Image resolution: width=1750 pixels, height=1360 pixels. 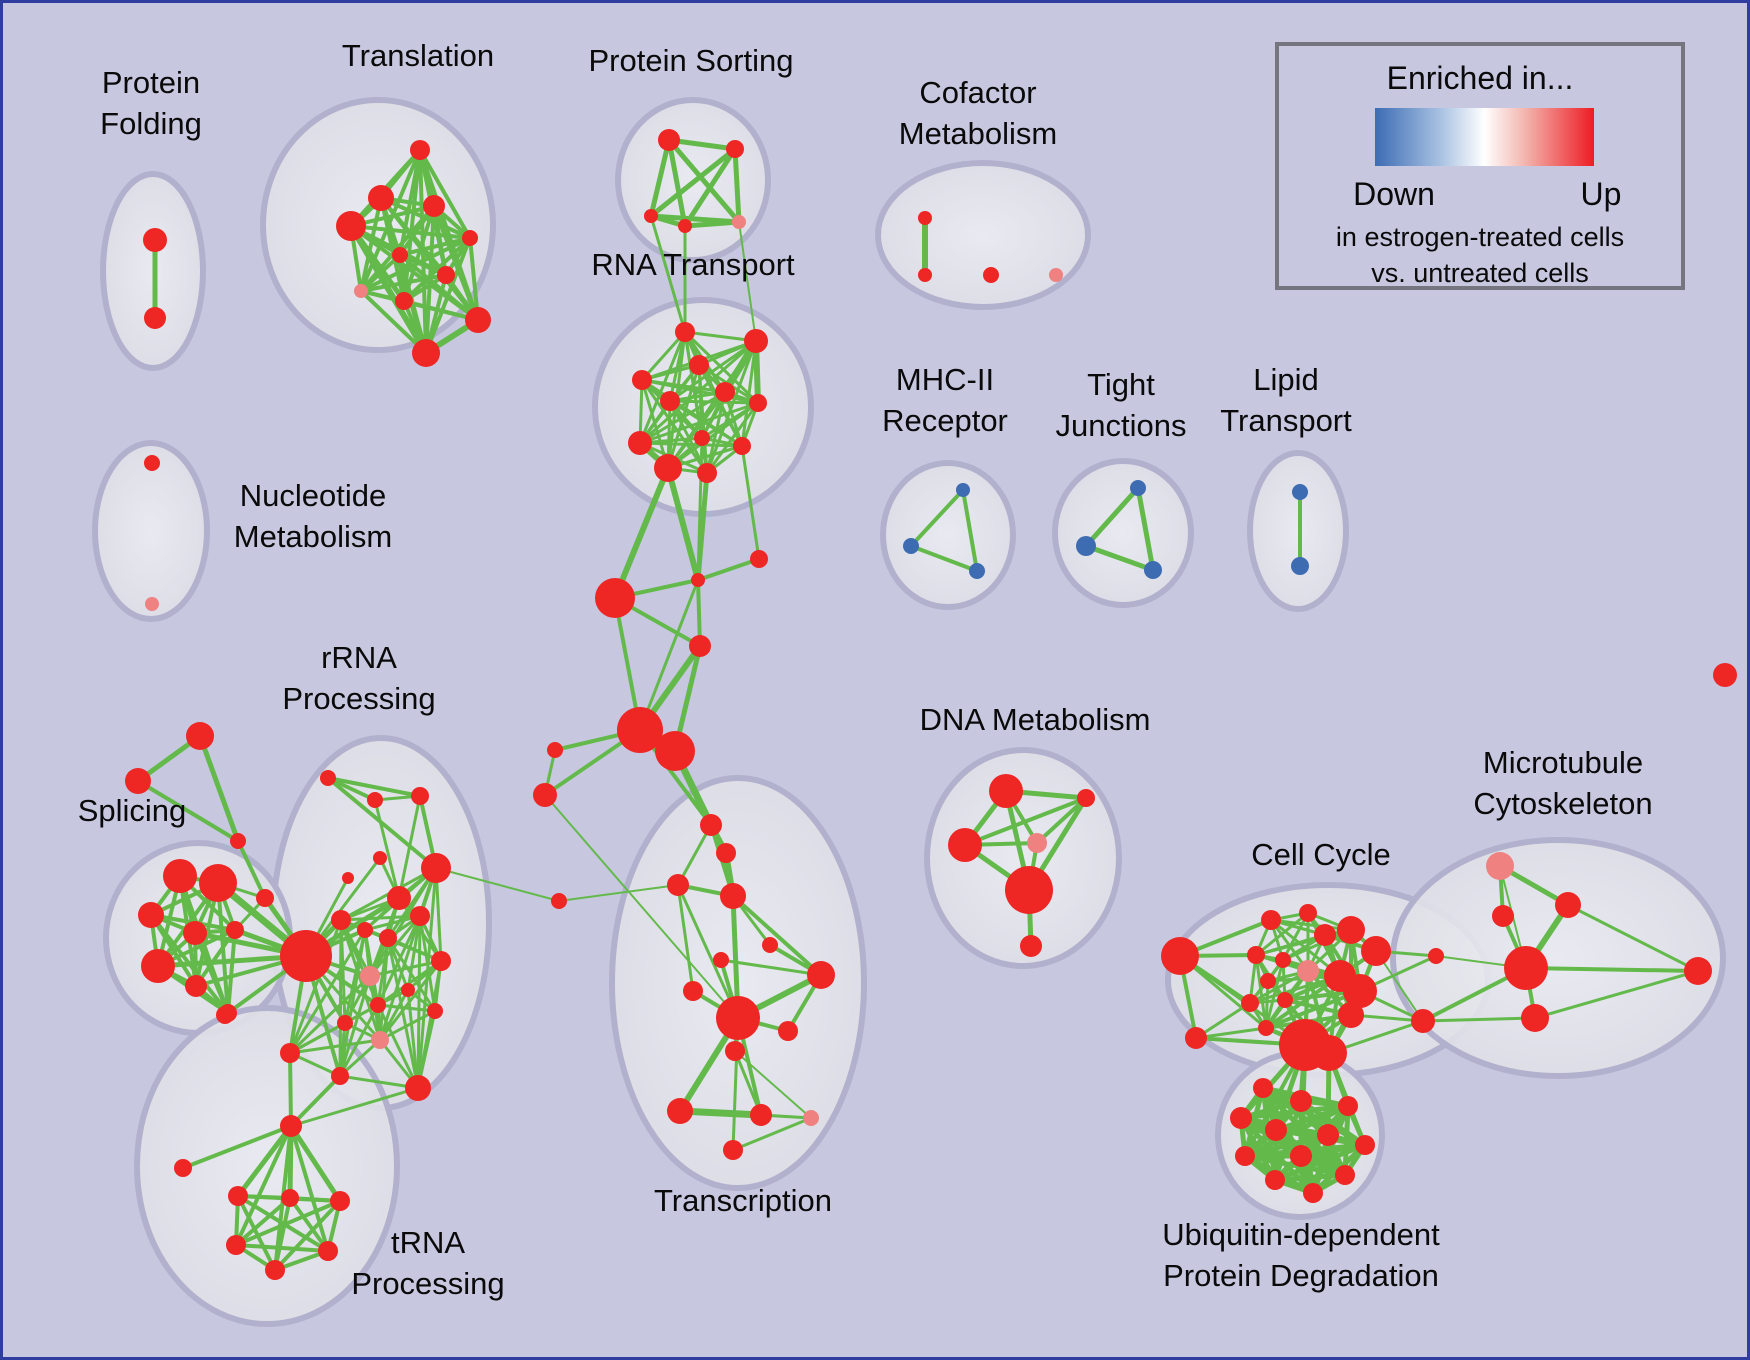 I want to click on cluster-label-splicing: Splicing, so click(x=132, y=810).